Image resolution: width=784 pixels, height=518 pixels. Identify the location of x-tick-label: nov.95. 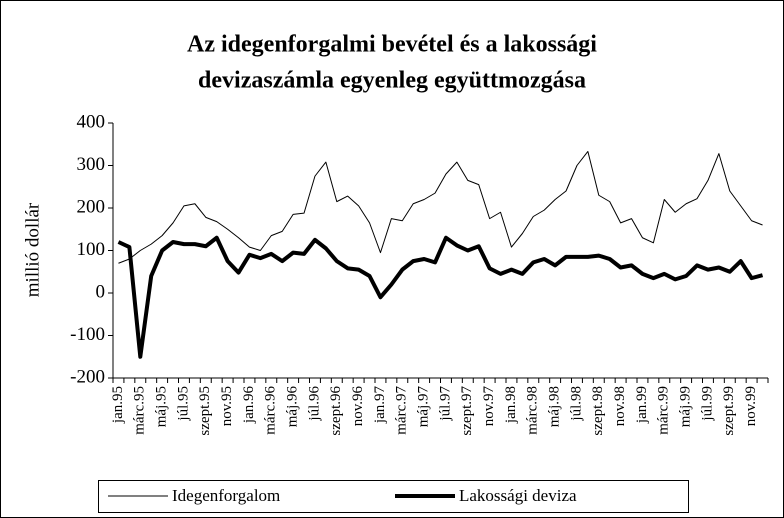
(227, 406).